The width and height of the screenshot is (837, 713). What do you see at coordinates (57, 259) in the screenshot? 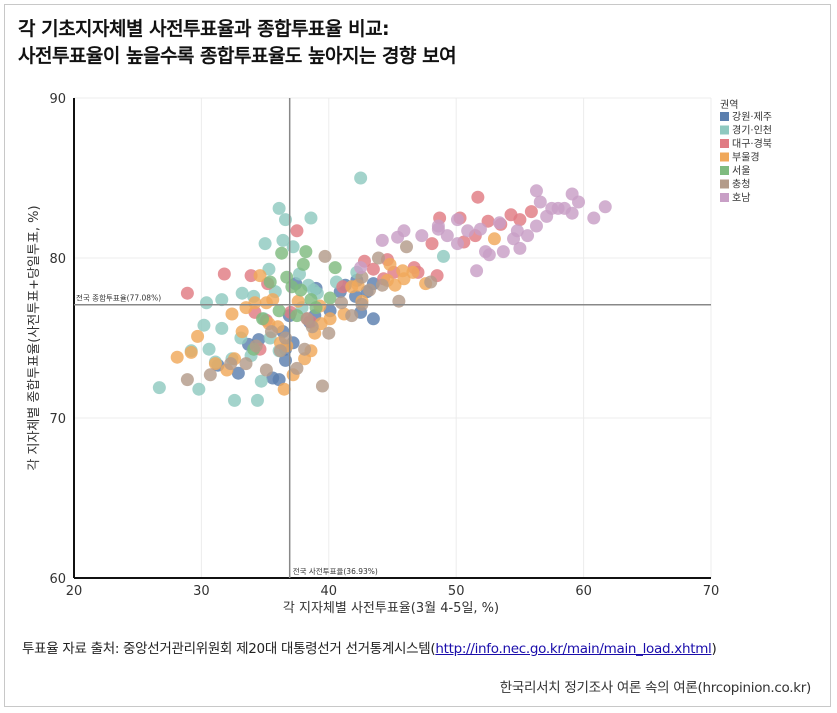
I see `y-tick-label: 80` at bounding box center [57, 259].